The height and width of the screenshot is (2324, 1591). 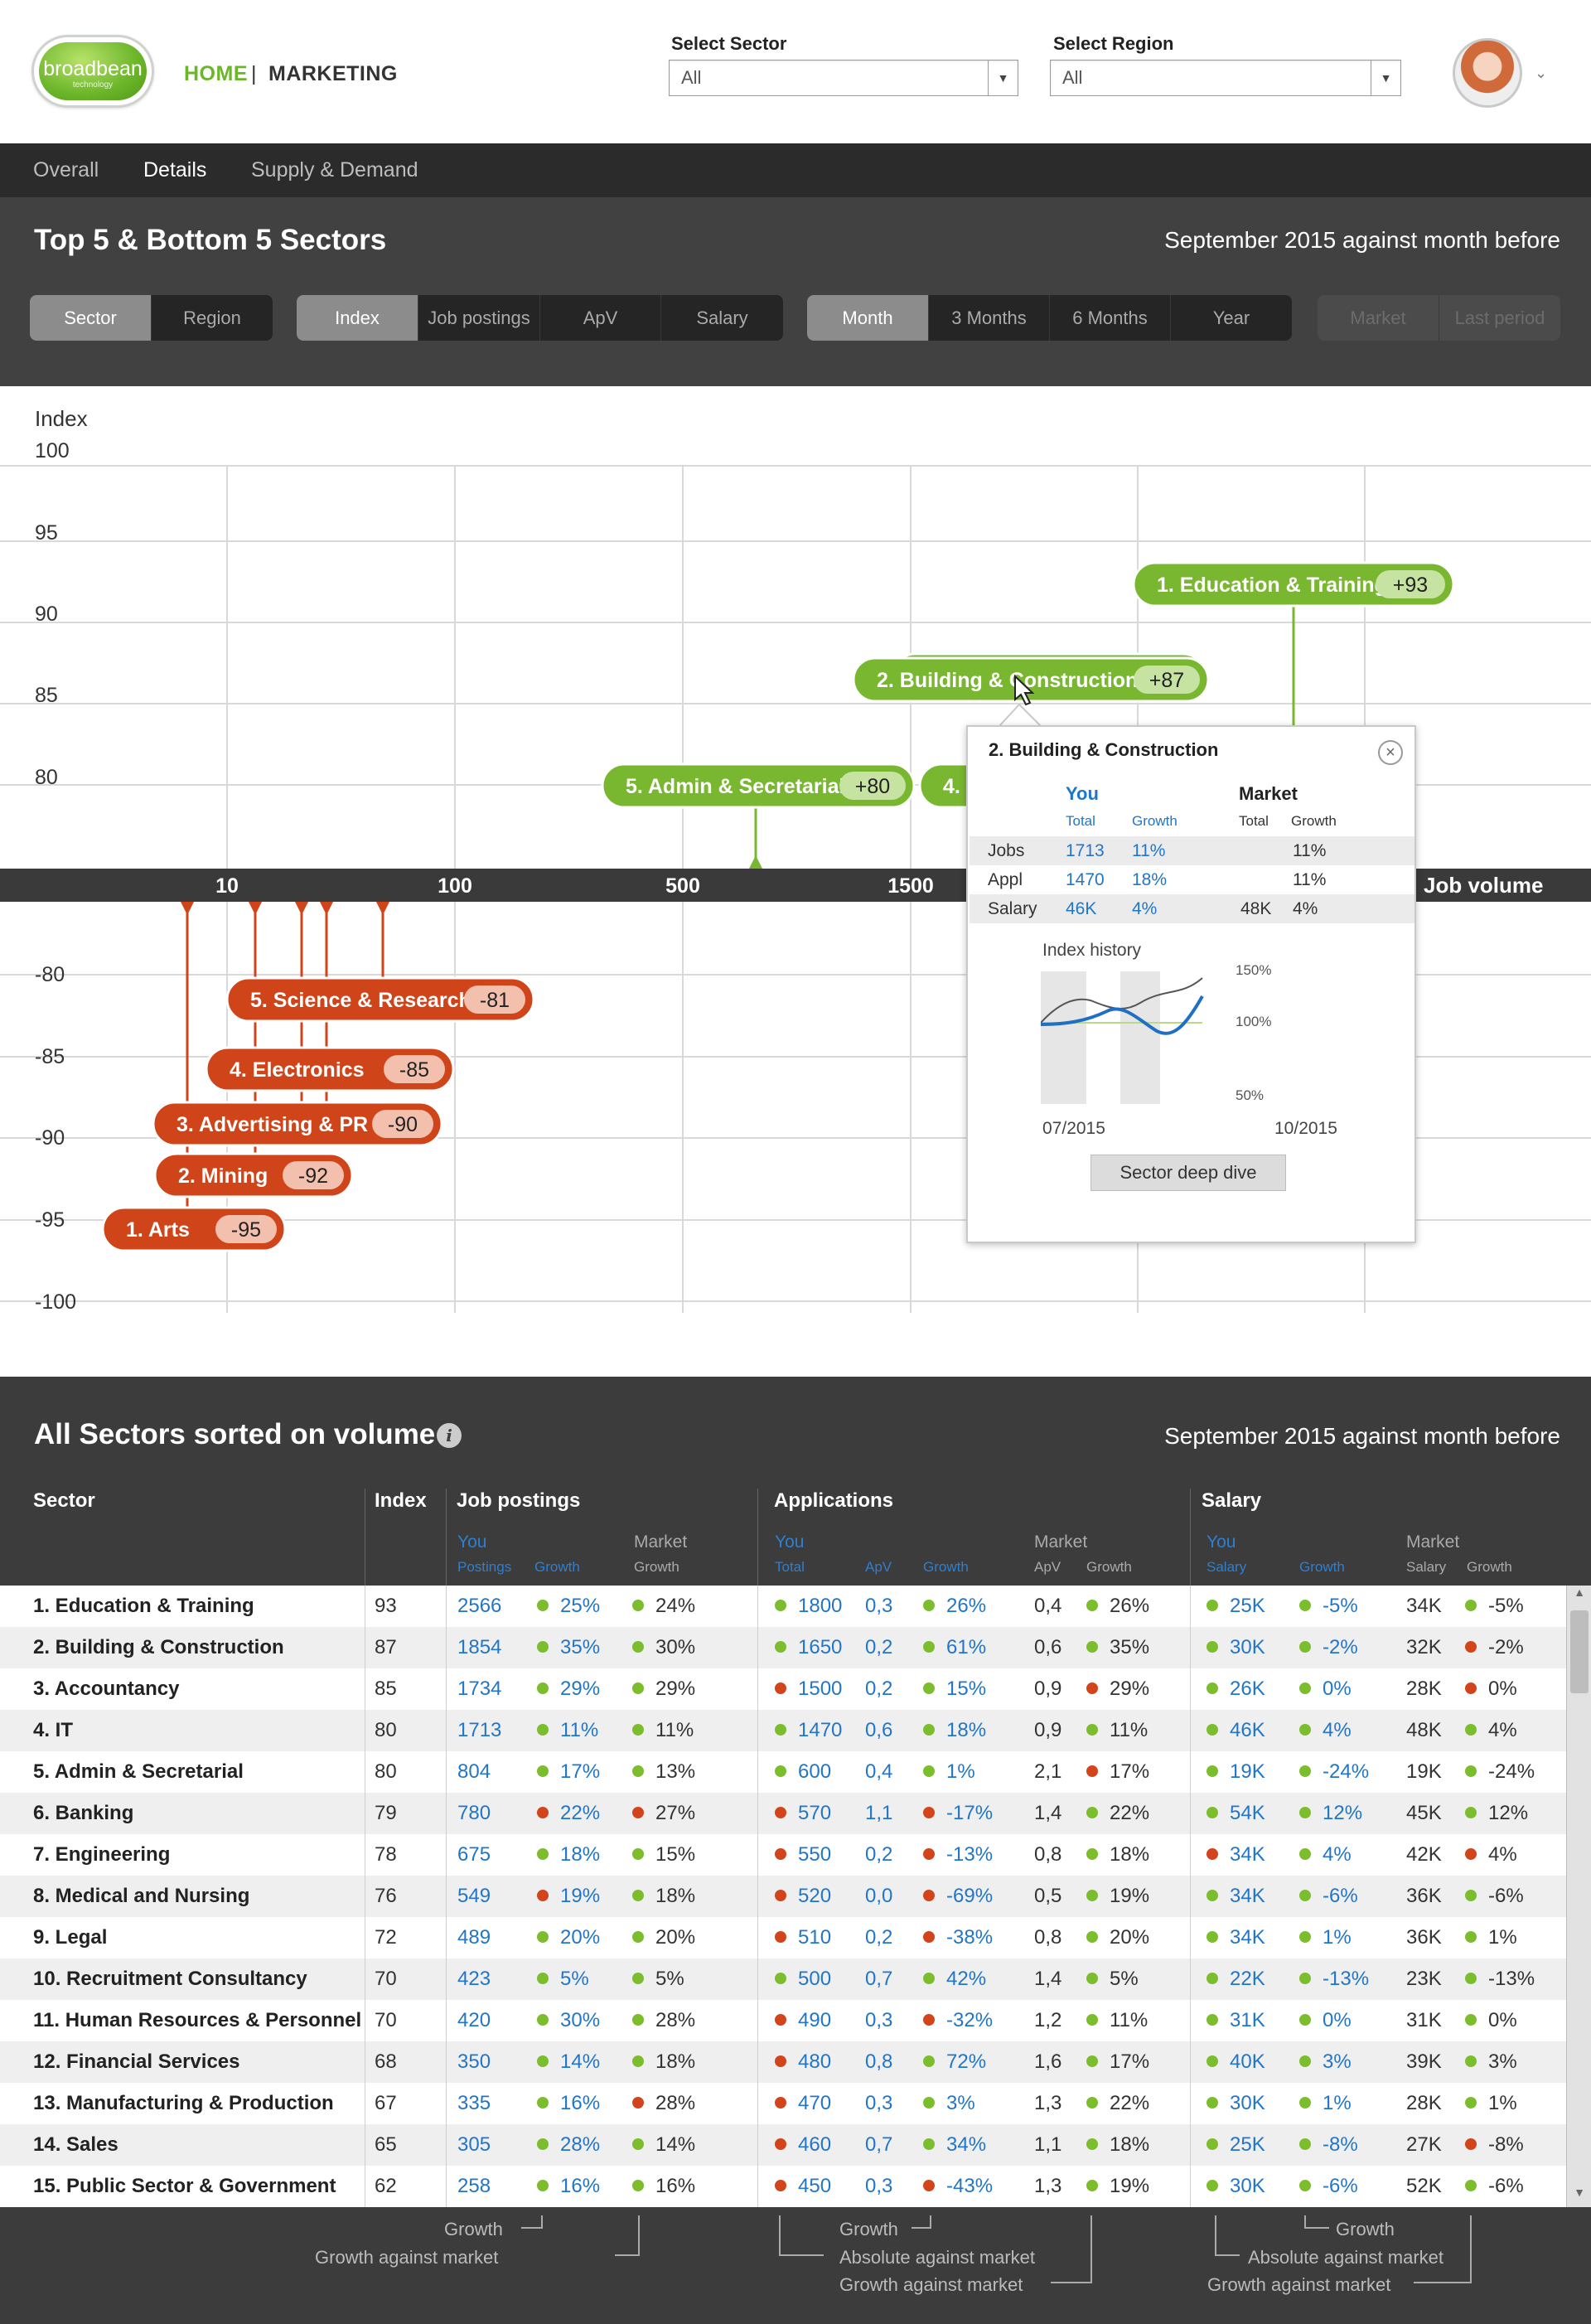 I want to click on sector-deep-dive-button: Sector deep dive, so click(x=1188, y=1173).